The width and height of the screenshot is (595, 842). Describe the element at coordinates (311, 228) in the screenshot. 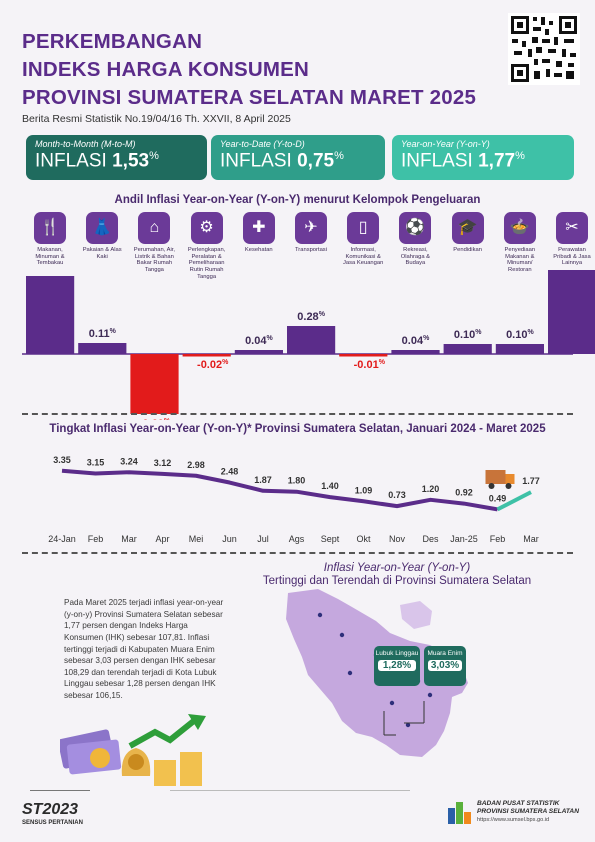

I see `plane-icon: ✈` at that location.